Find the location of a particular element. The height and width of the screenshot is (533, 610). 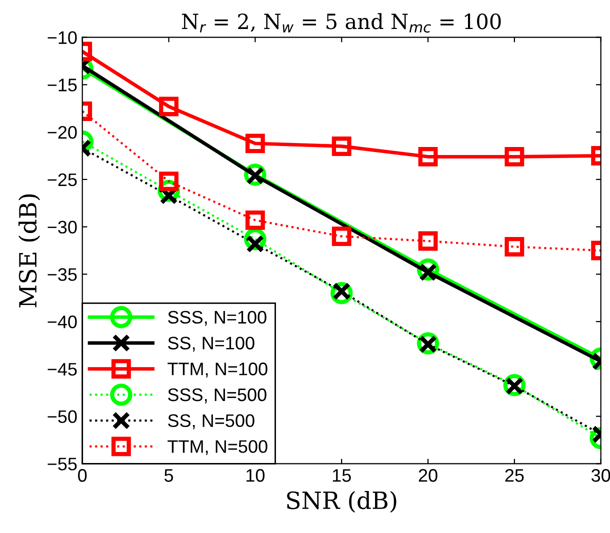

y-tick-label: −10 is located at coordinates (62, 37).